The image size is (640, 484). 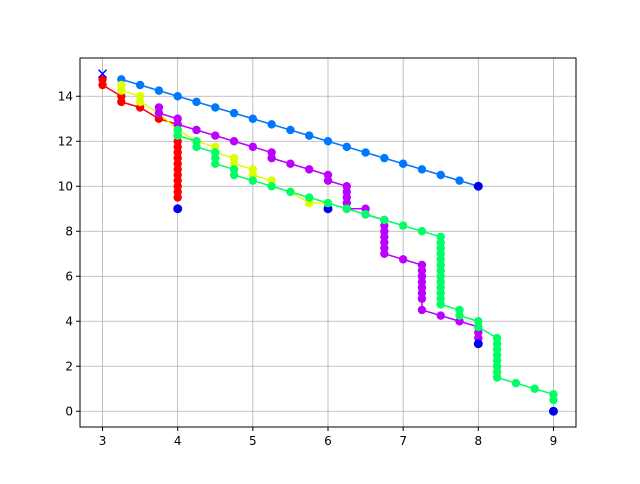 What do you see at coordinates (103, 441) in the screenshot?
I see `x-tick-label: 3` at bounding box center [103, 441].